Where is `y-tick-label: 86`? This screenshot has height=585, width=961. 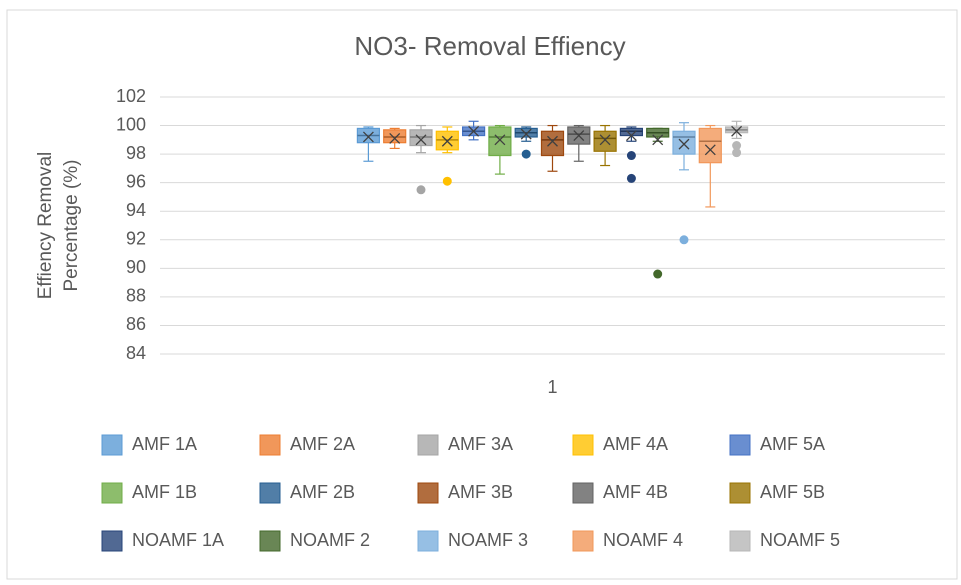 y-tick-label: 86 is located at coordinates (136, 324).